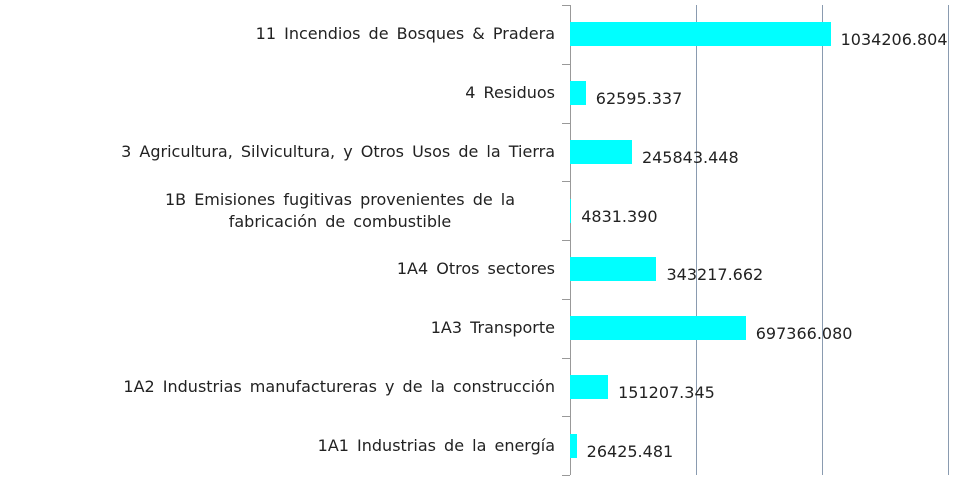 The width and height of the screenshot is (977, 479). I want to click on value-label: 26425.481, so click(630, 451).